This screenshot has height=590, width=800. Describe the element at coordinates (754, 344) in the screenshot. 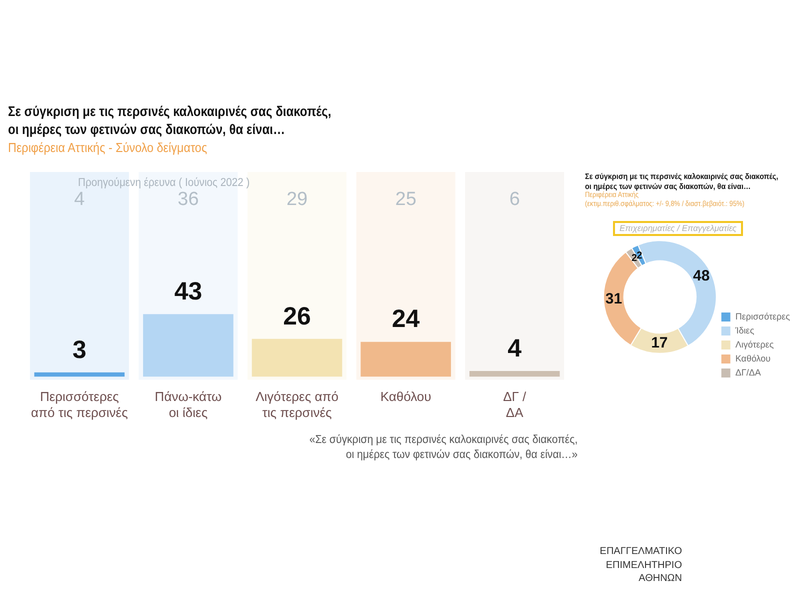

I see `legend-label: Λιγότερες` at that location.